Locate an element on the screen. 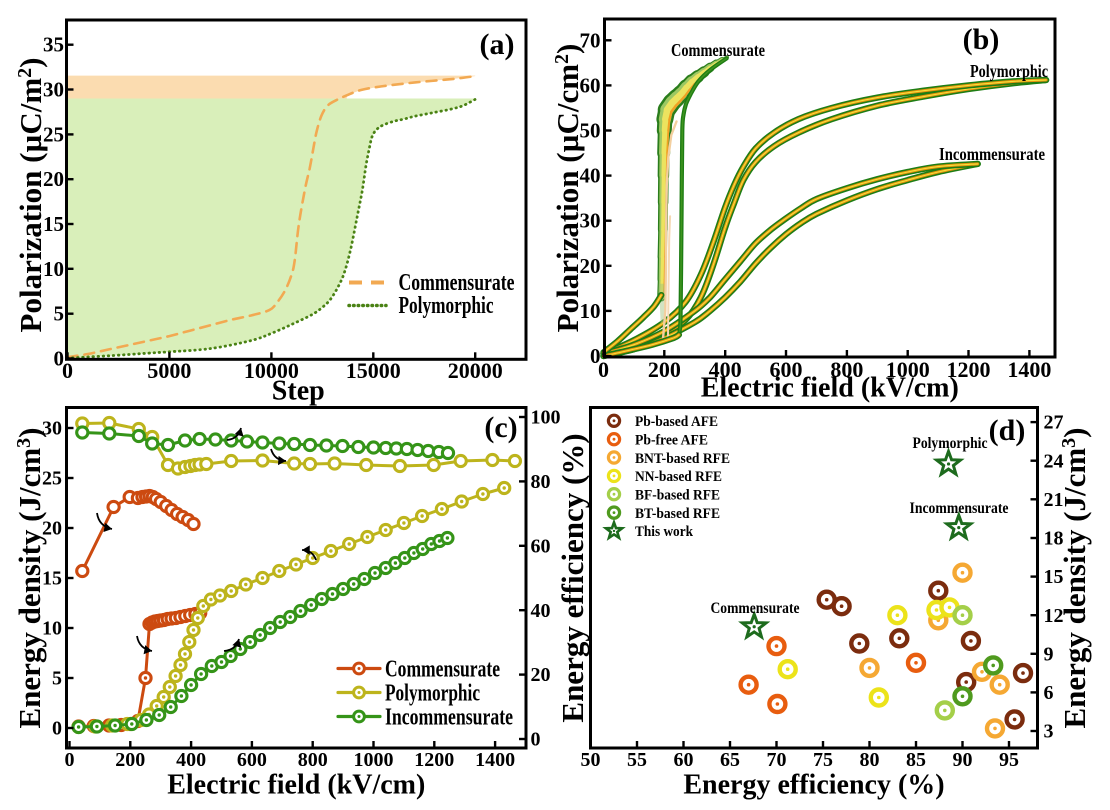  svg-text: (b) is located at coordinates (981, 39).